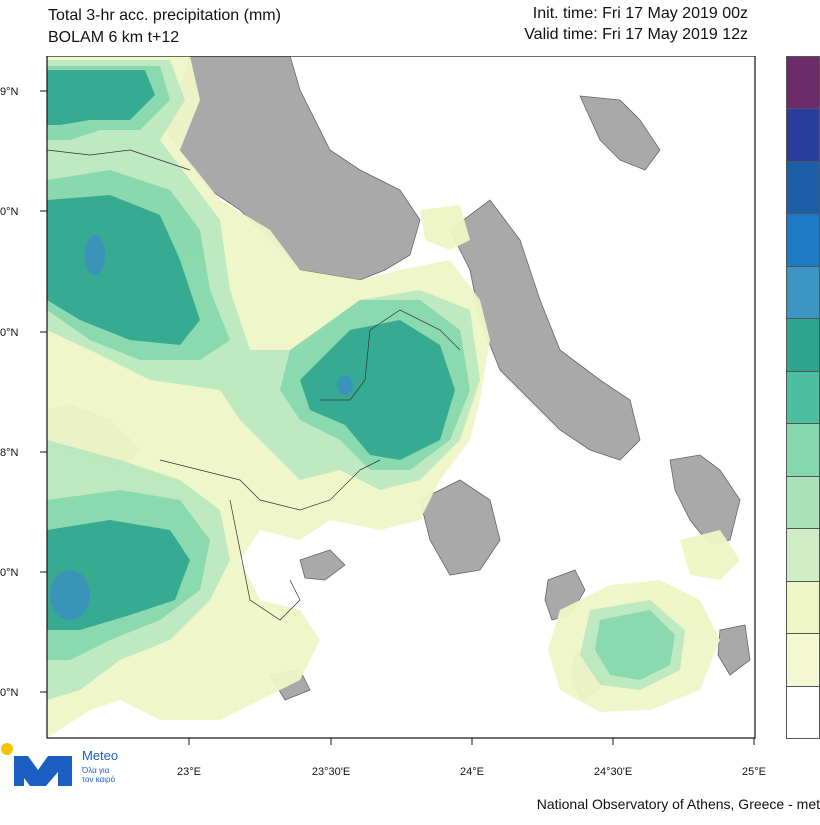 The height and width of the screenshot is (825, 820). I want to click on land-chalkidiki, so click(620, 133).